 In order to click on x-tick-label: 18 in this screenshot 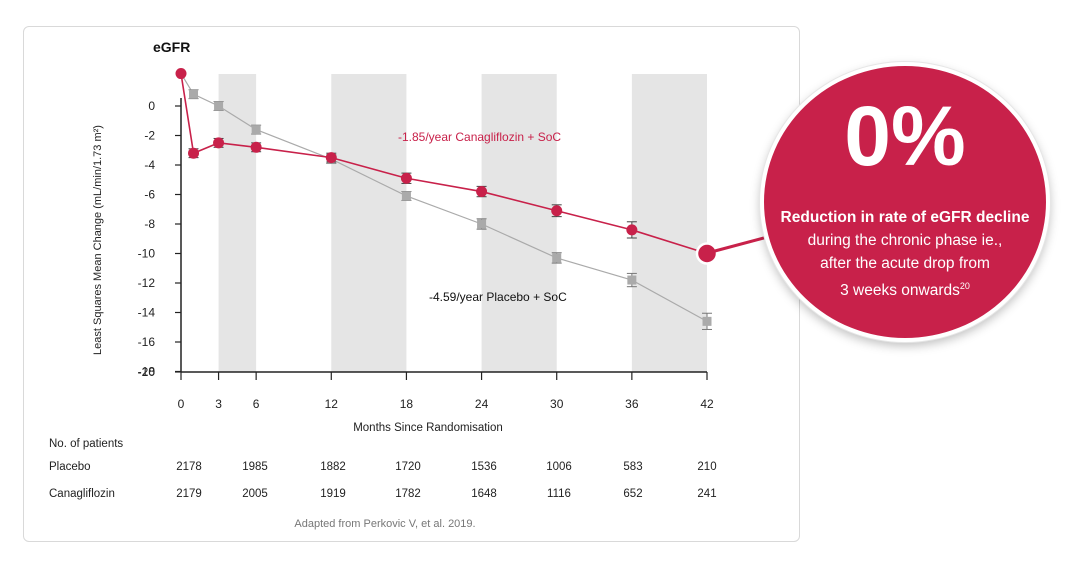, I will do `click(407, 404)`.